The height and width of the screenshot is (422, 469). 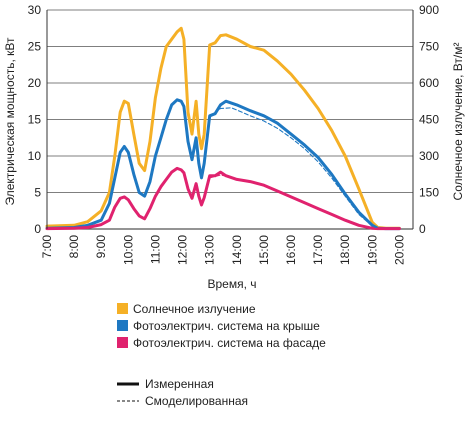 I want to click on x-tick-label: 18:00, so click(x=345, y=250).